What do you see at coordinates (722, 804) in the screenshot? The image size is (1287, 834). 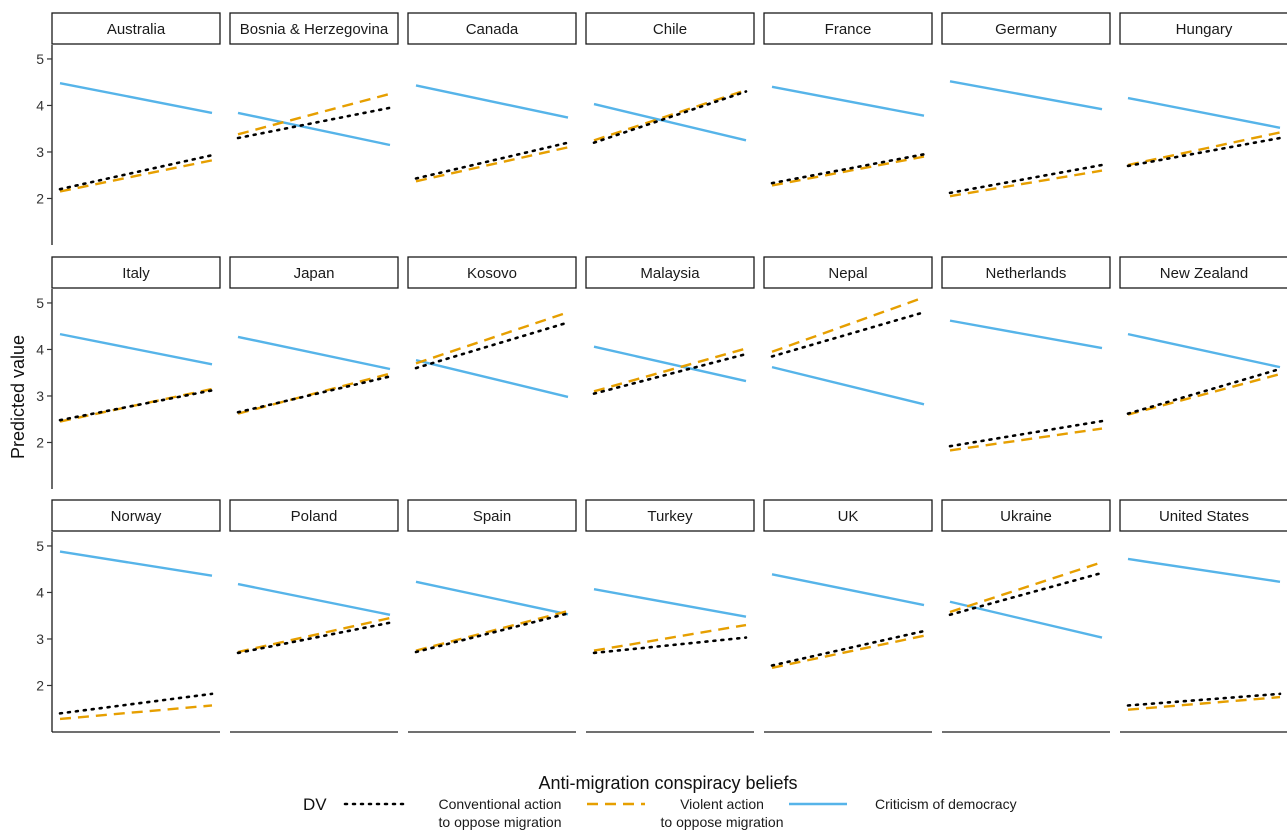 I see `legend-label-violent: Violent action` at bounding box center [722, 804].